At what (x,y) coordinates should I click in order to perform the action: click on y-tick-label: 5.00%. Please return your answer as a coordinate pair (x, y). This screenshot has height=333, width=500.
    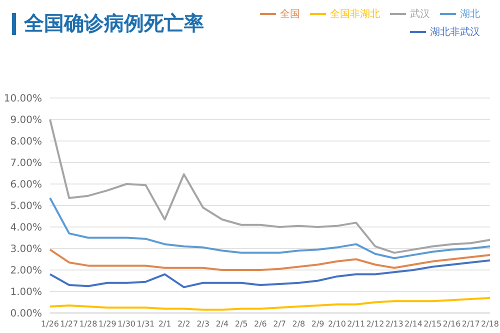
    Looking at the image, I should click on (26, 206).